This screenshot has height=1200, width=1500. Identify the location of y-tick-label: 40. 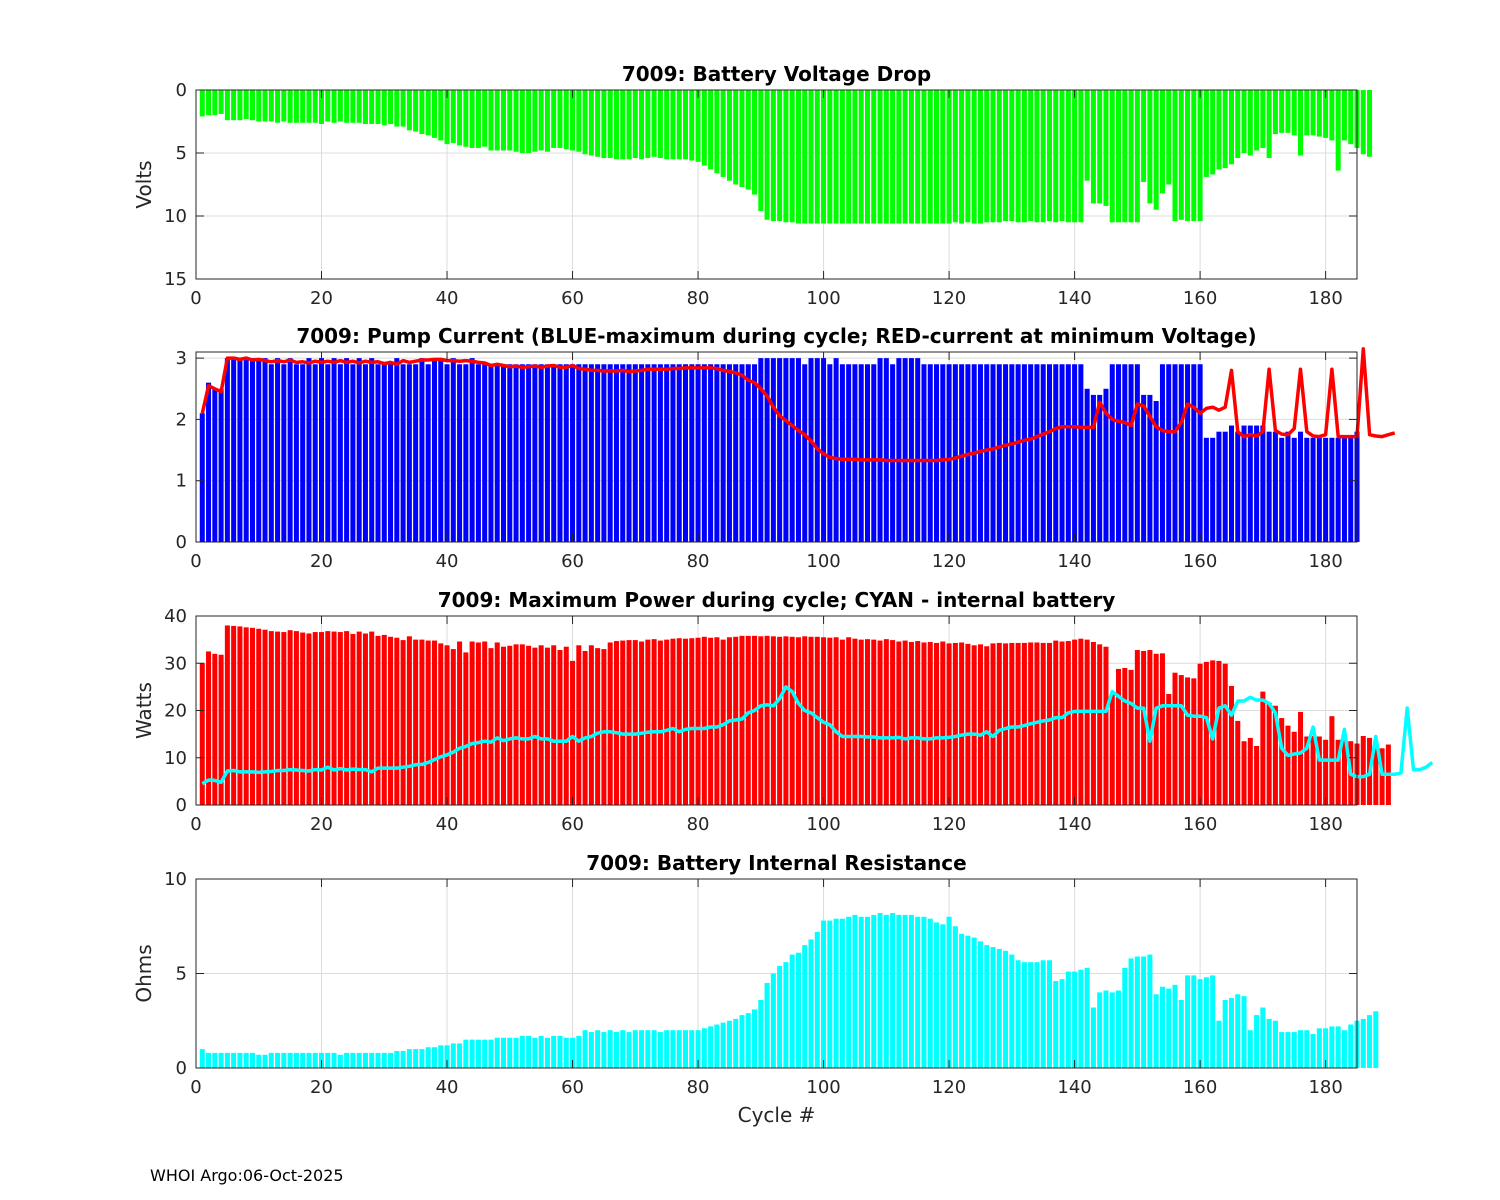
(175, 616).